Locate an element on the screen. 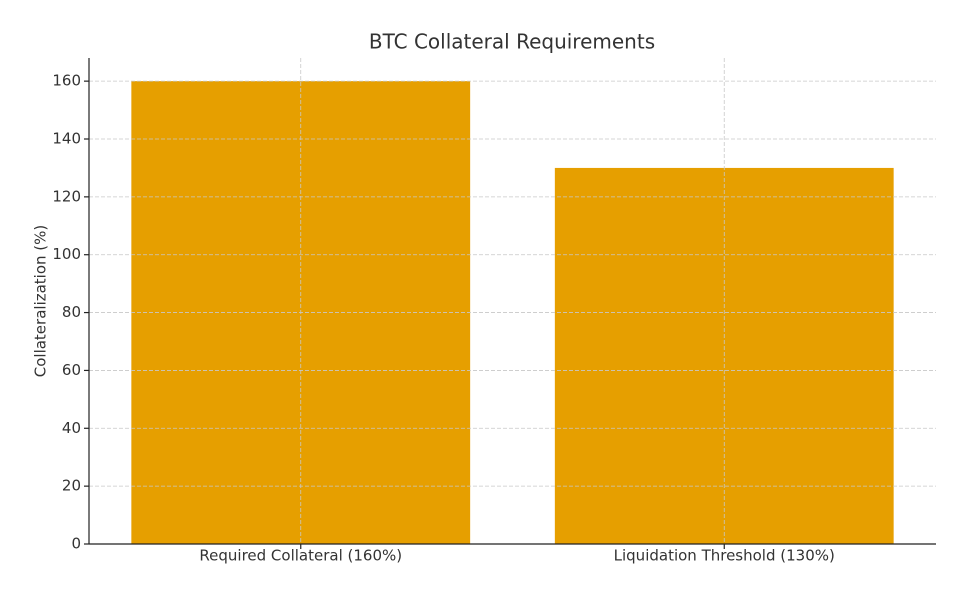 The image size is (969, 598). y-tick-label: 20 is located at coordinates (71, 486).